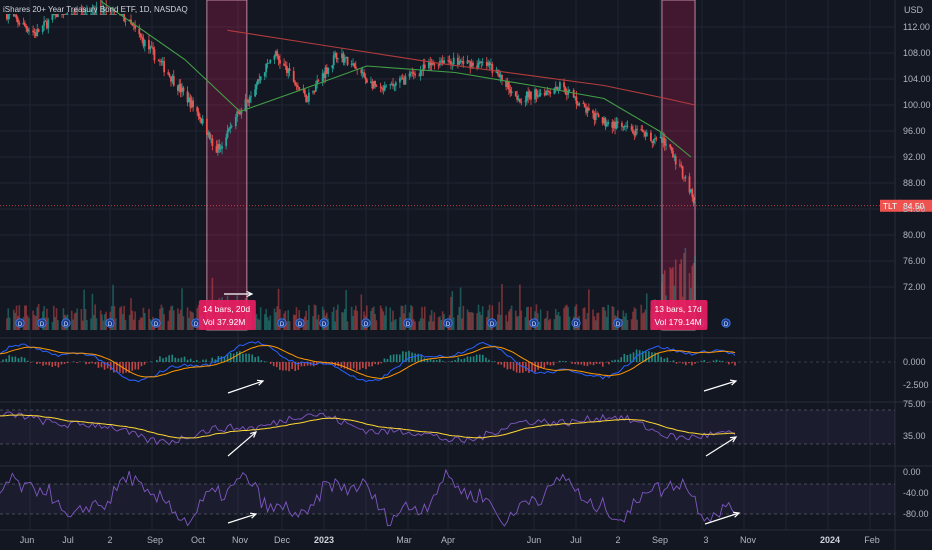  What do you see at coordinates (198, 540) in the screenshot?
I see `time-tick-label: Oct` at bounding box center [198, 540].